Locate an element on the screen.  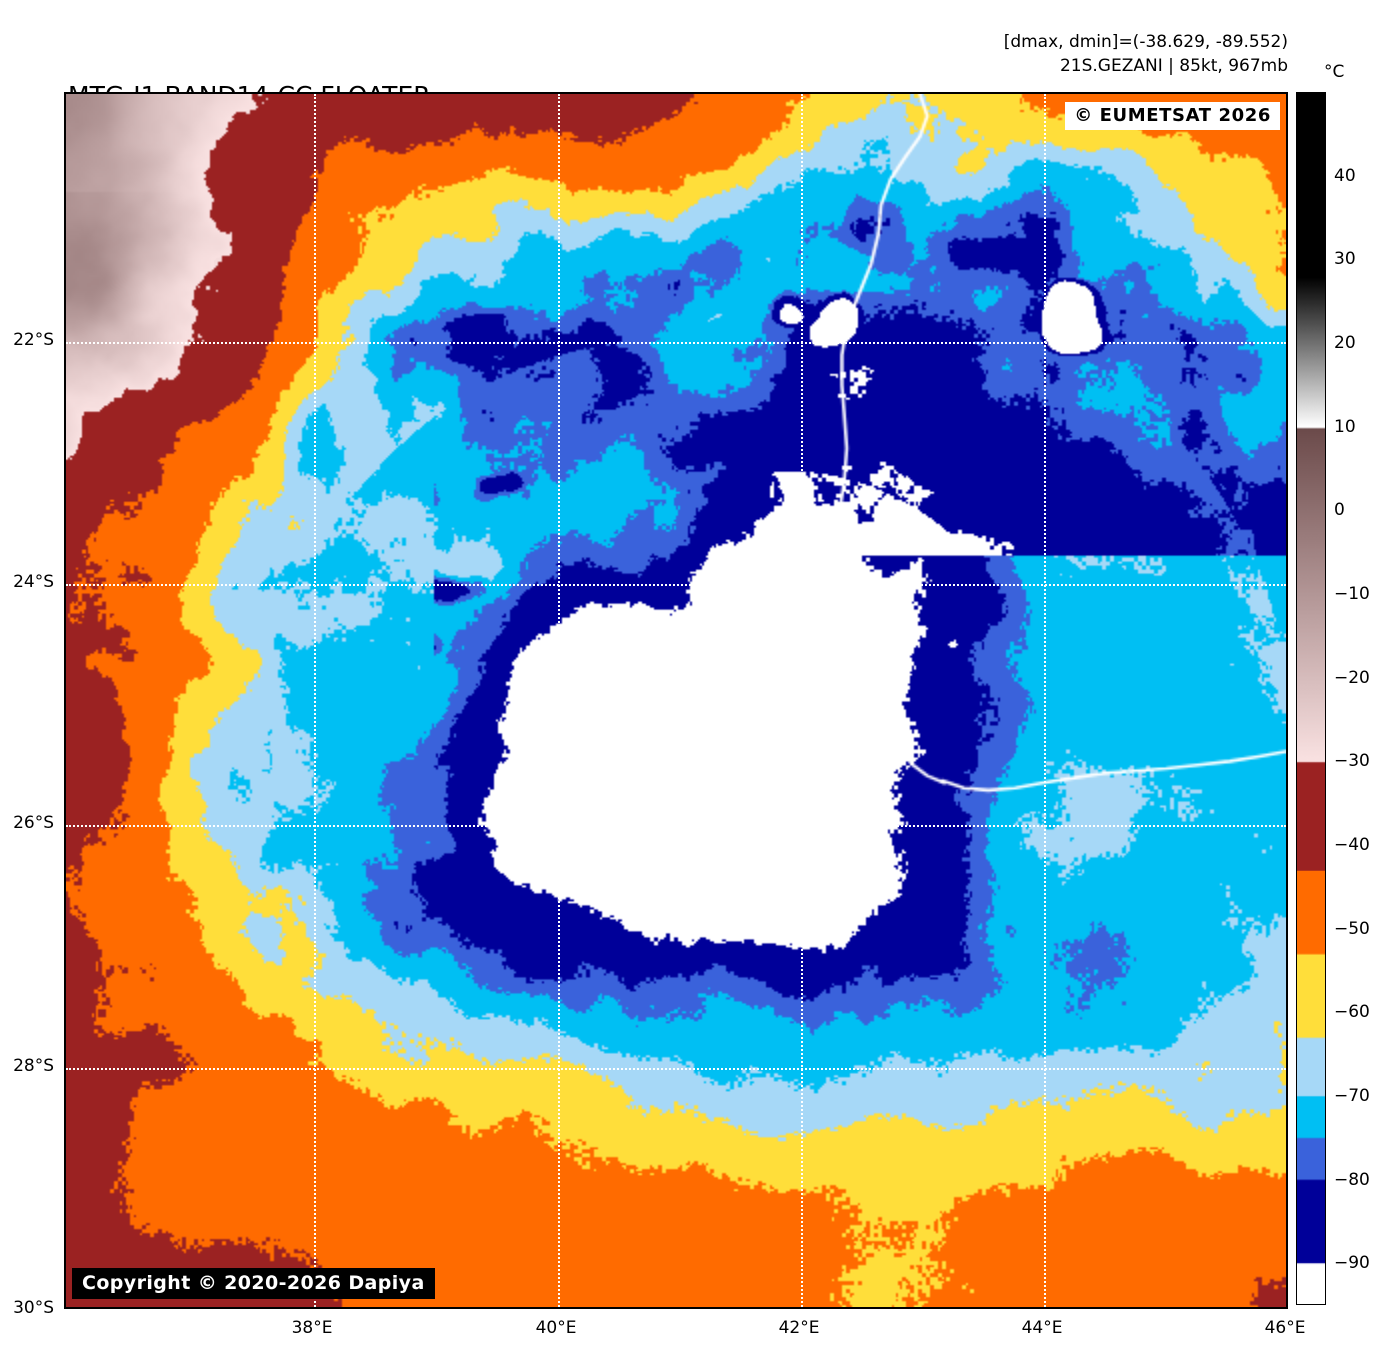
colorbar-tick-label: 20 is located at coordinates (1345, 342).